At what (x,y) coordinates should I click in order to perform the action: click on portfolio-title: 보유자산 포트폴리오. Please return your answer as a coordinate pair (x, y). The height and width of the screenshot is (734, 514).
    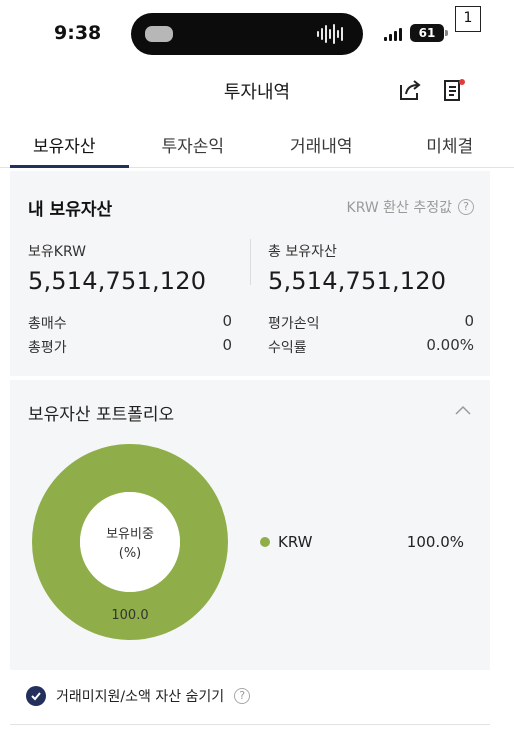
    Looking at the image, I should click on (101, 415).